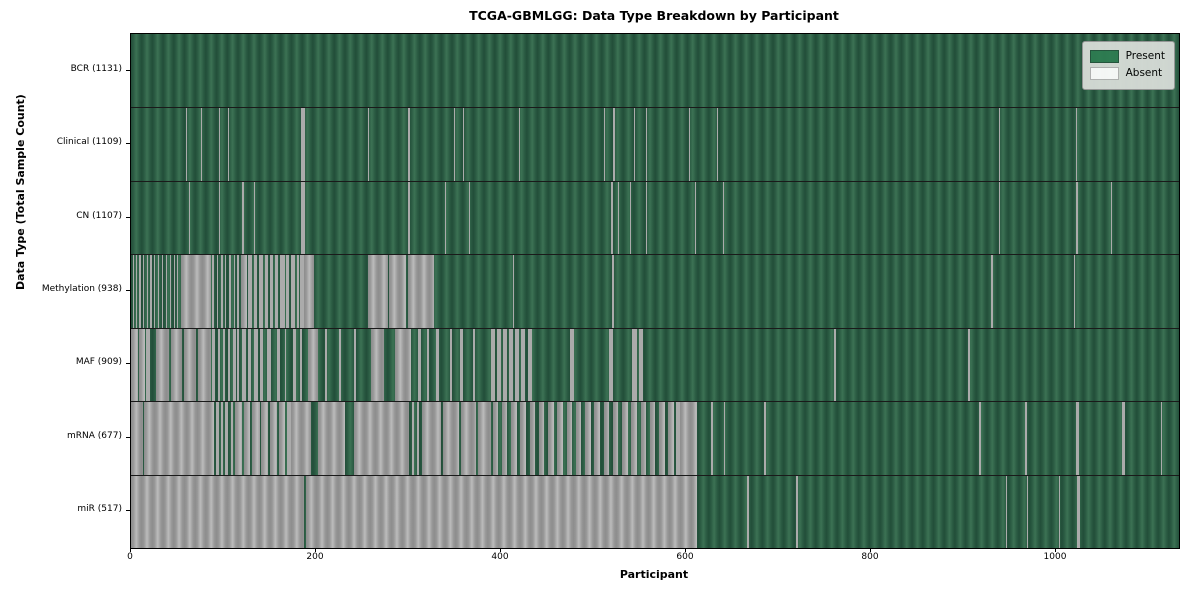  Describe the element at coordinates (1127, 73) in the screenshot. I see `legend-item-absent: Absent` at that location.